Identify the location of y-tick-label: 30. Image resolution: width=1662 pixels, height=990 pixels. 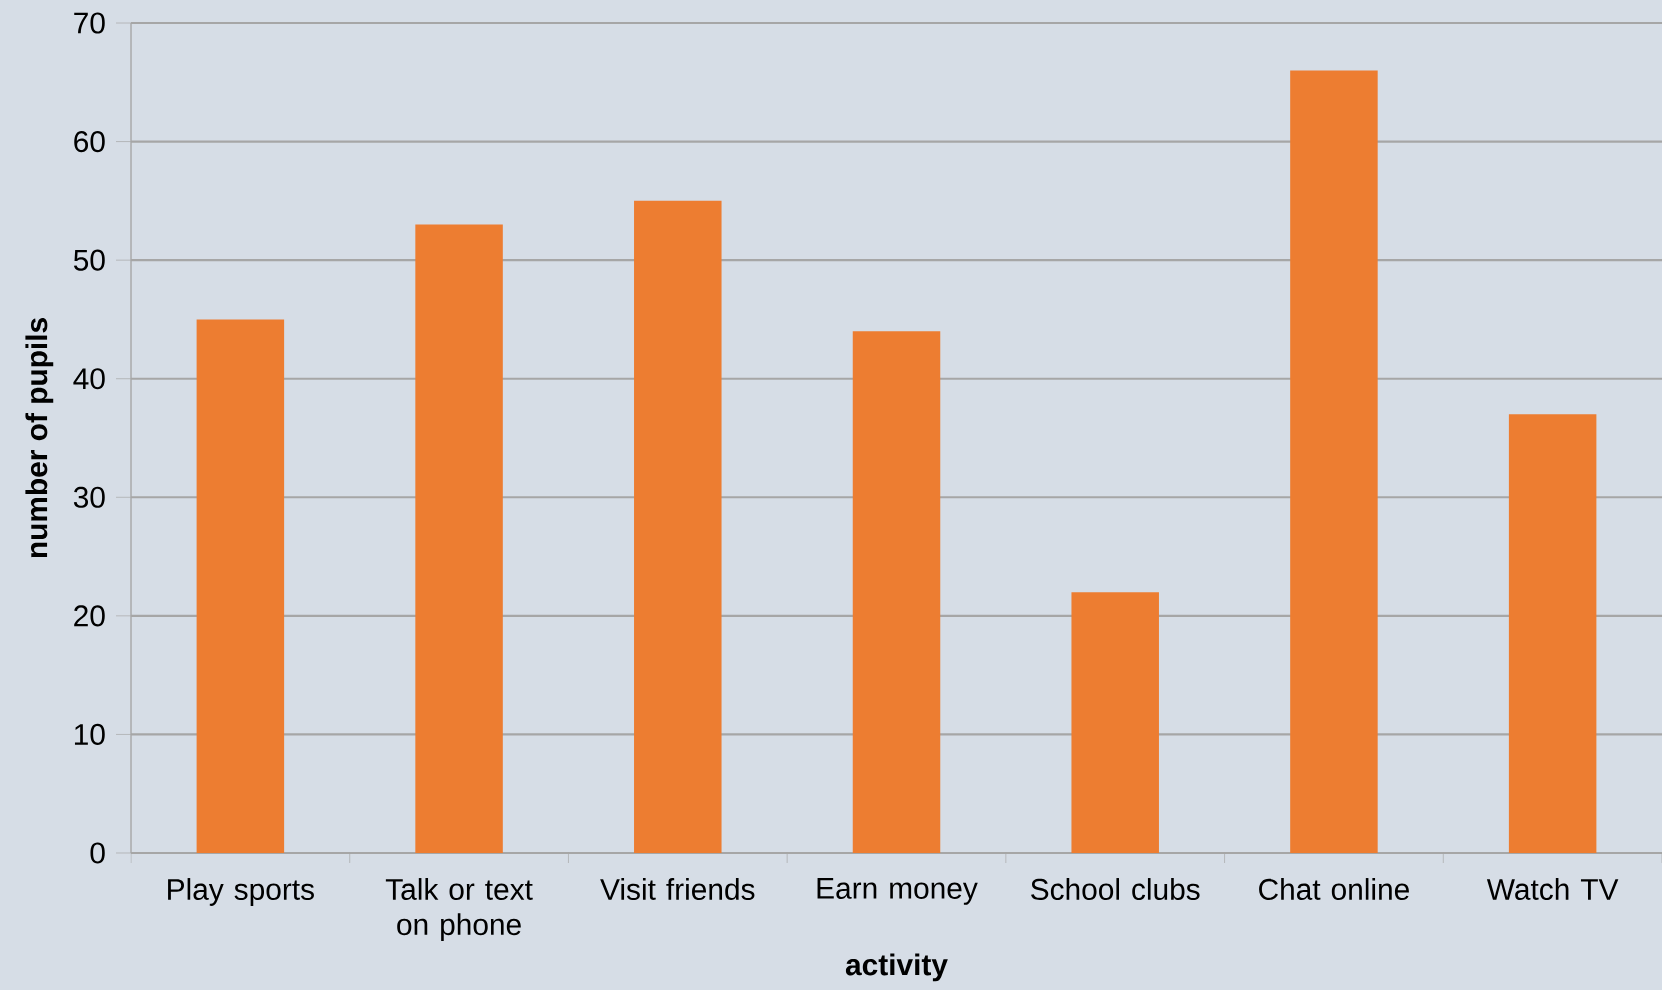
(89, 497).